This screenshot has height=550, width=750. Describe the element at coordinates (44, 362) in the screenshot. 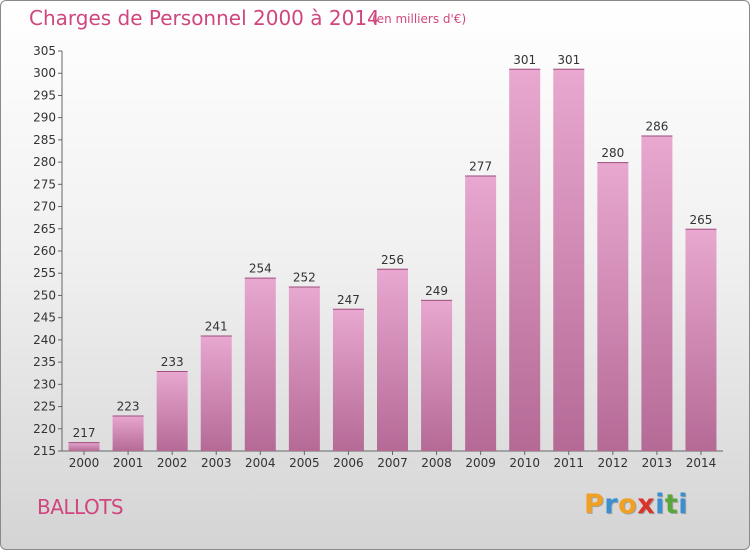

I see `y-tick-label: 235` at that location.